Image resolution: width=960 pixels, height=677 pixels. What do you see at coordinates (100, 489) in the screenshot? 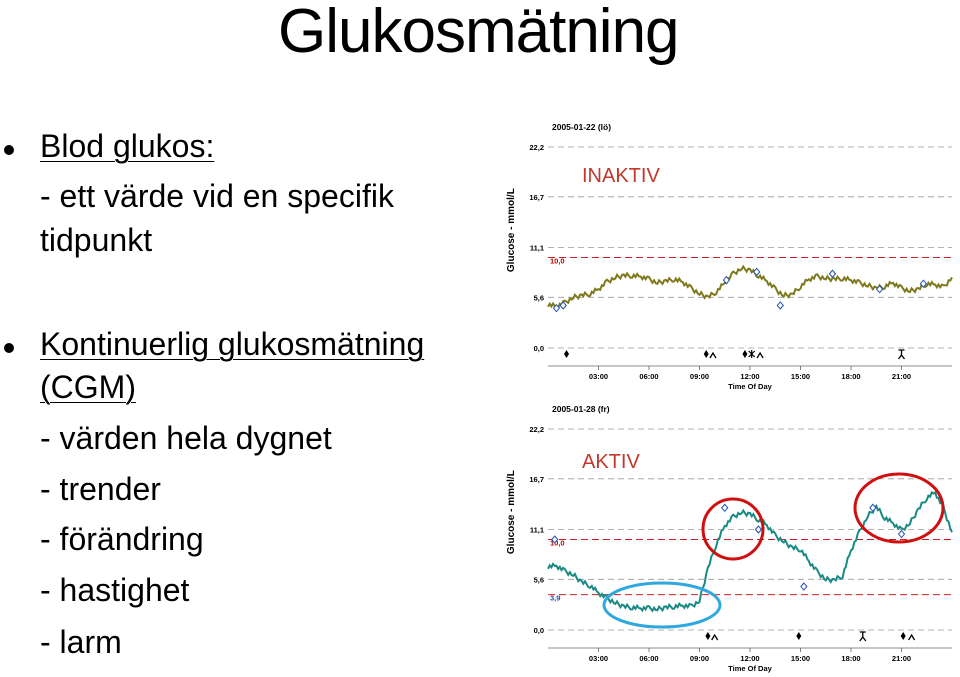
I see `bullet-line: - trender` at bounding box center [100, 489].